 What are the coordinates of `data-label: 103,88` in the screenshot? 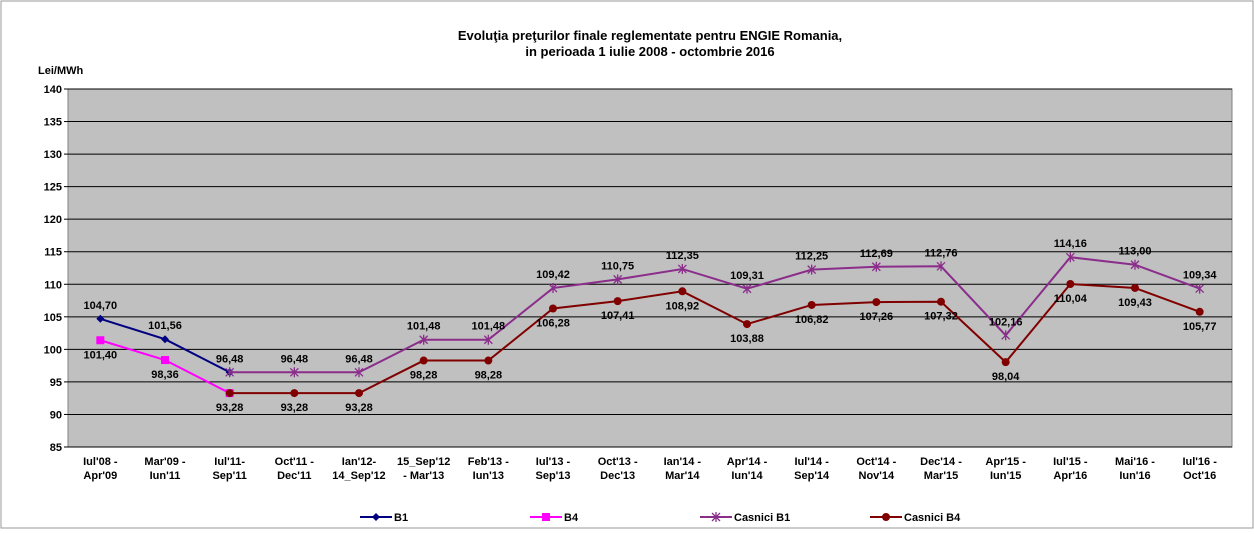 It's located at (747, 339).